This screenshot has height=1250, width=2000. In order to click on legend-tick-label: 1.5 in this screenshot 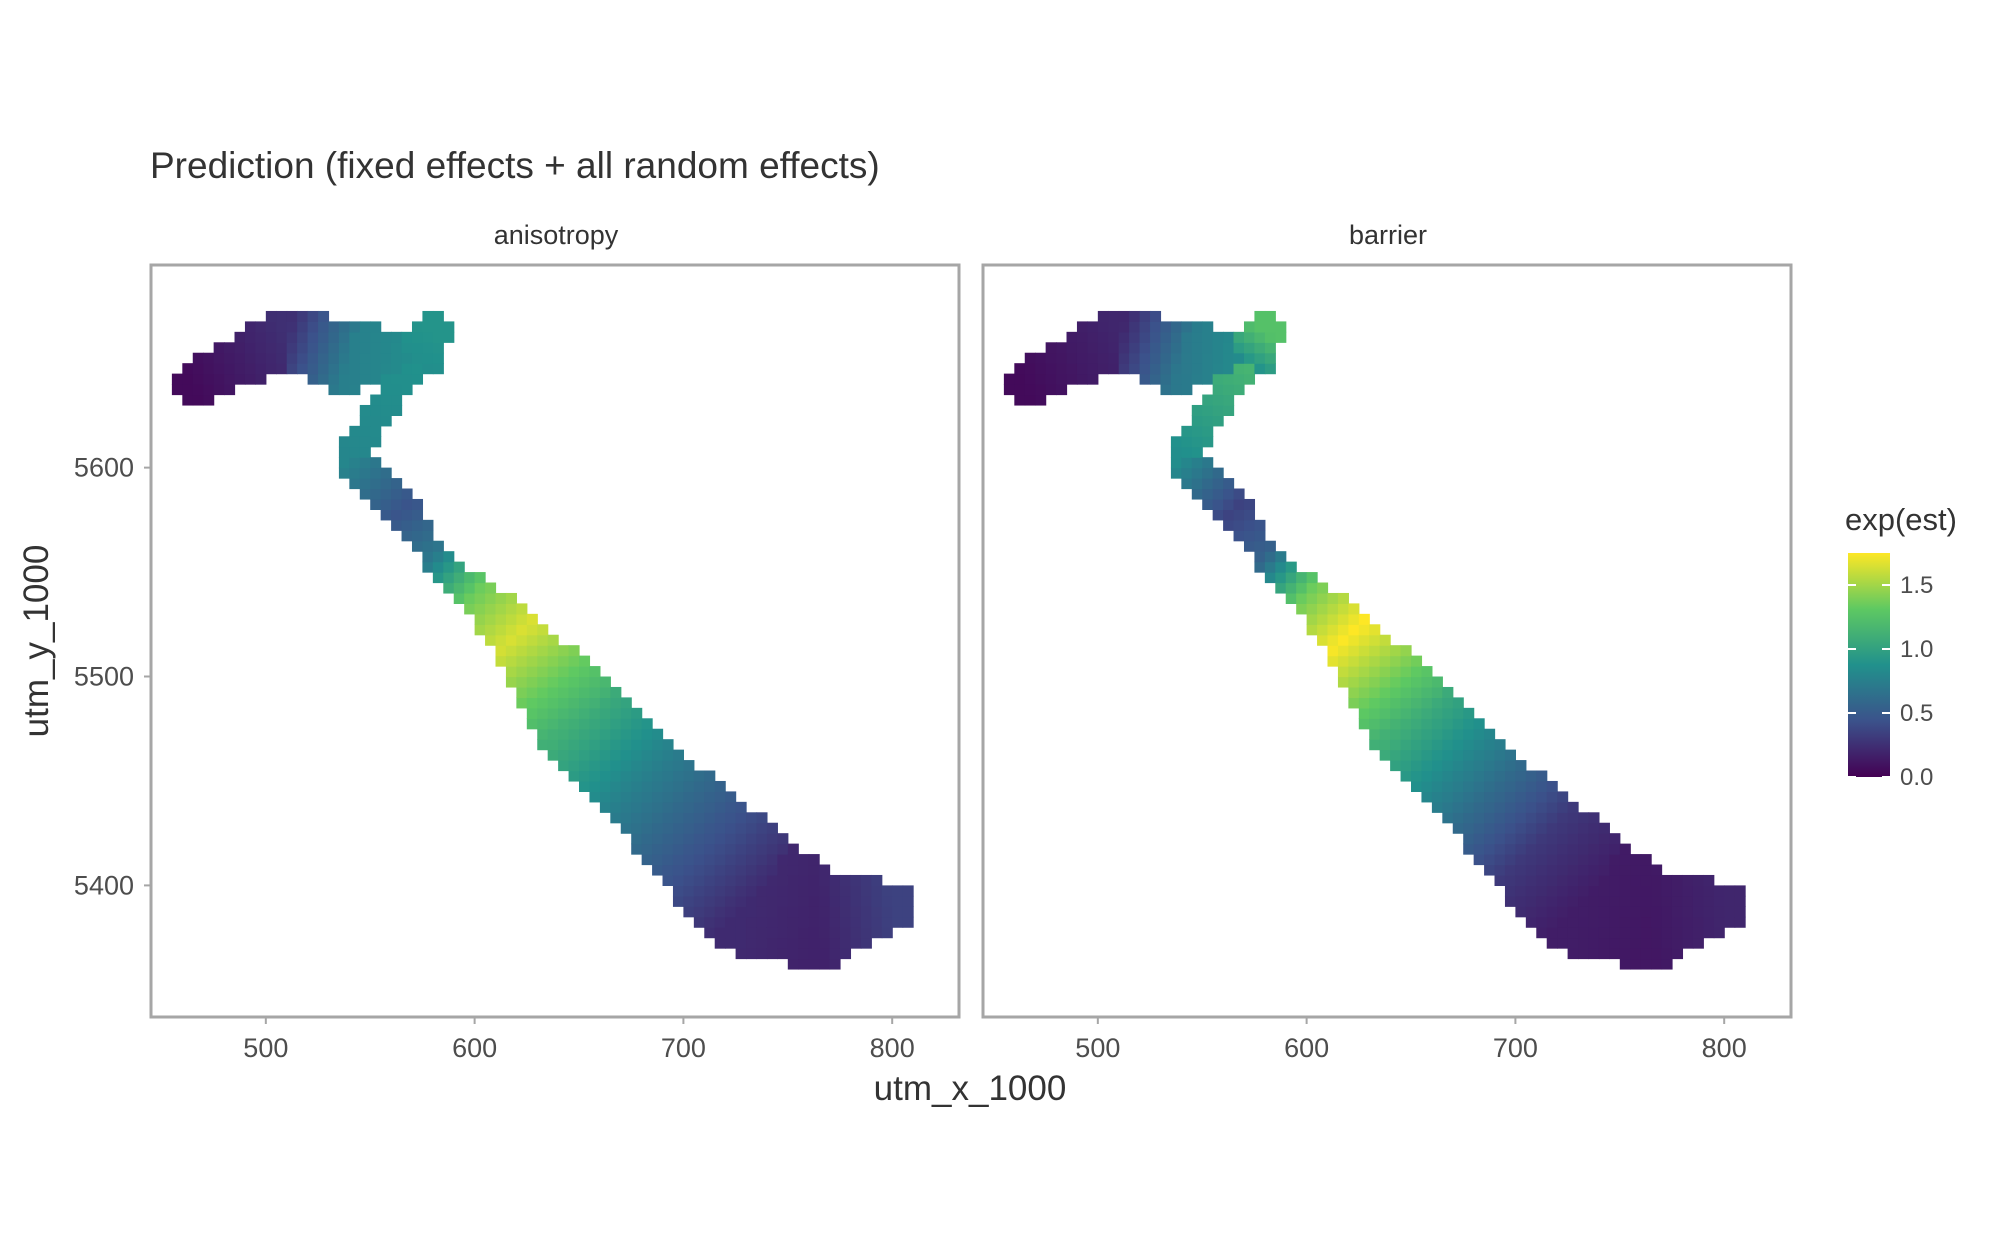, I will do `click(1916, 585)`.